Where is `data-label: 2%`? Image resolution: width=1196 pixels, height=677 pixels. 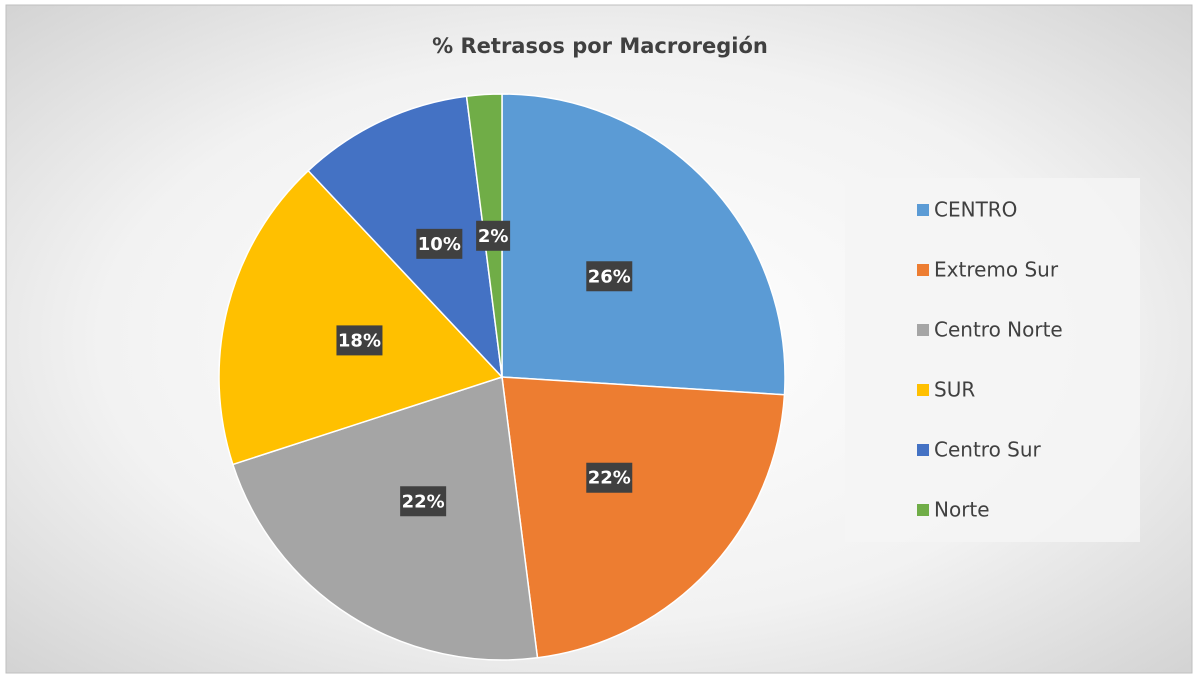 data-label: 2% is located at coordinates (493, 236).